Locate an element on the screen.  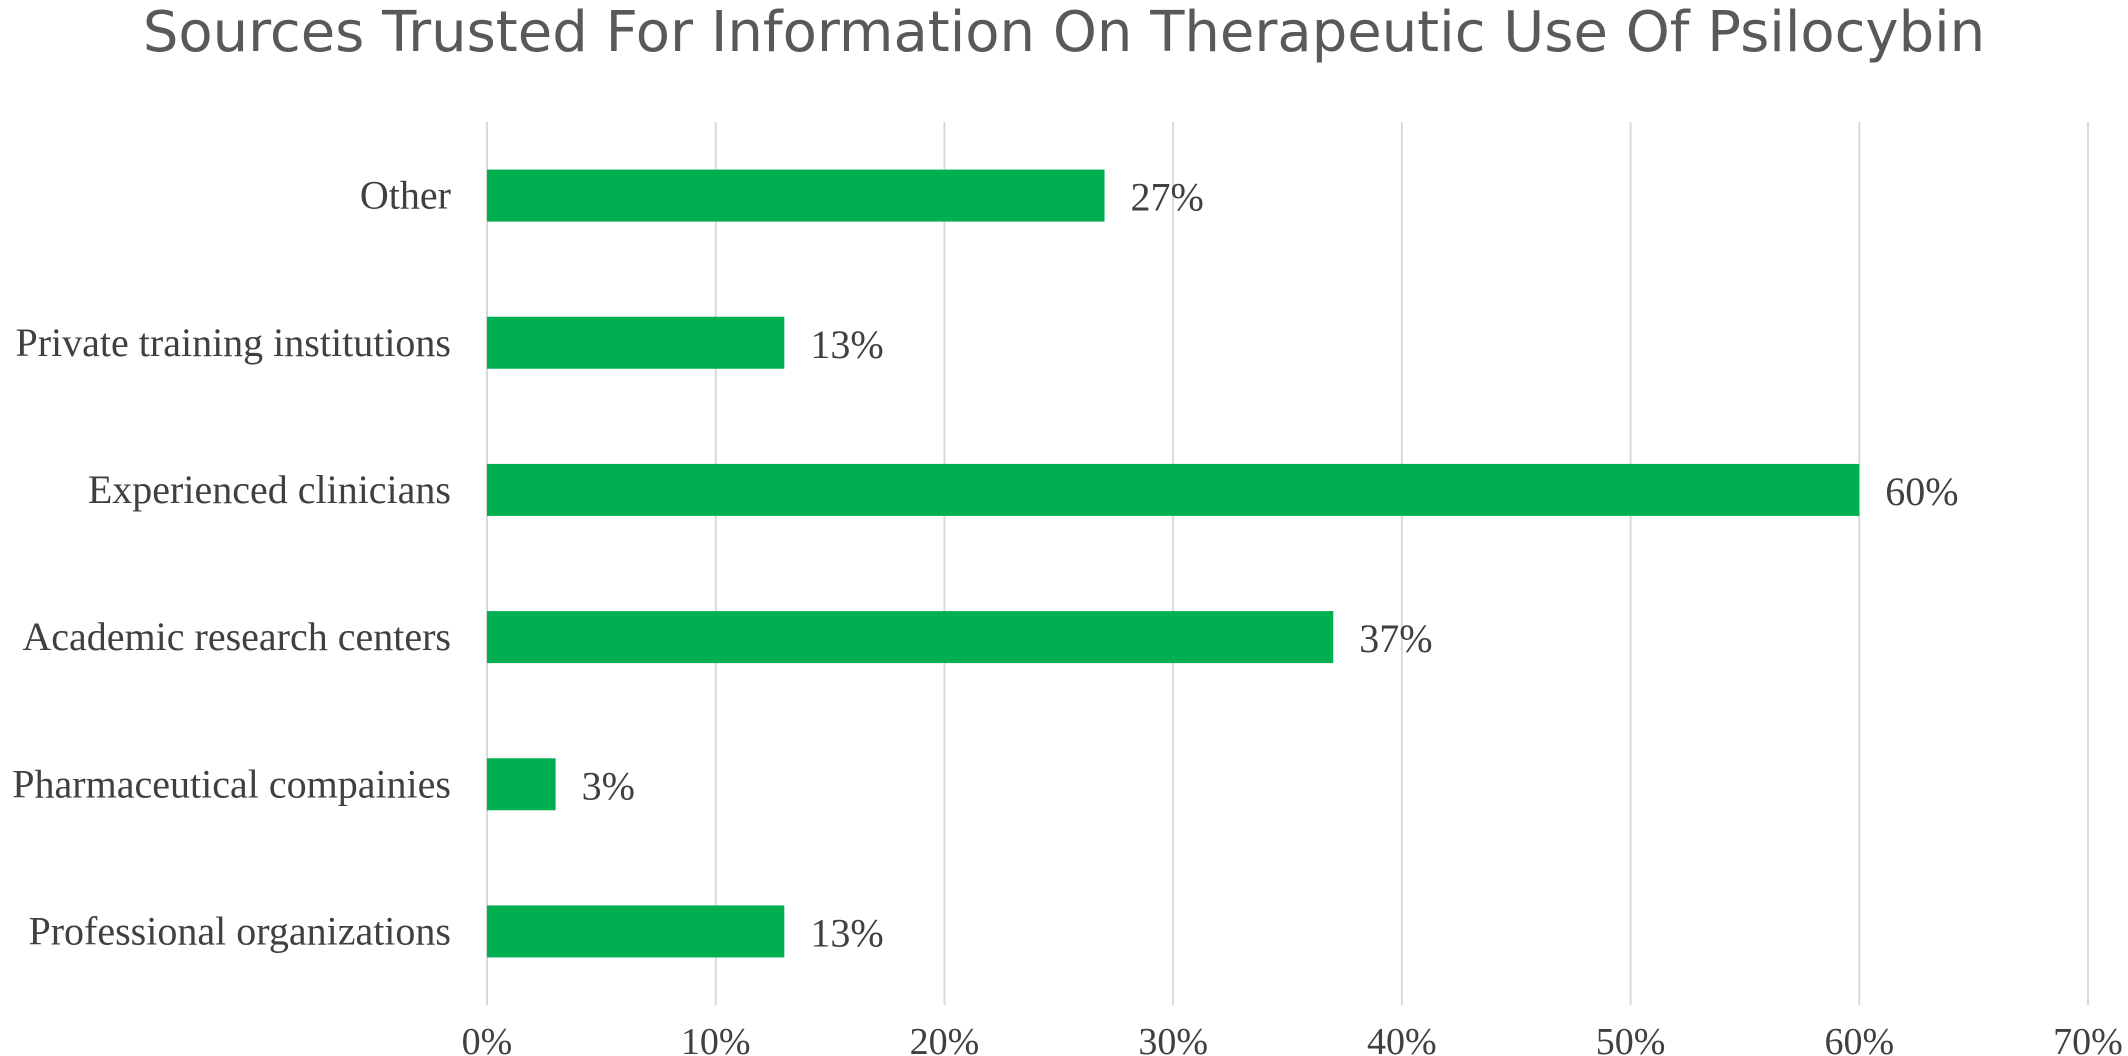
data-label: 3% is located at coordinates (608, 785).